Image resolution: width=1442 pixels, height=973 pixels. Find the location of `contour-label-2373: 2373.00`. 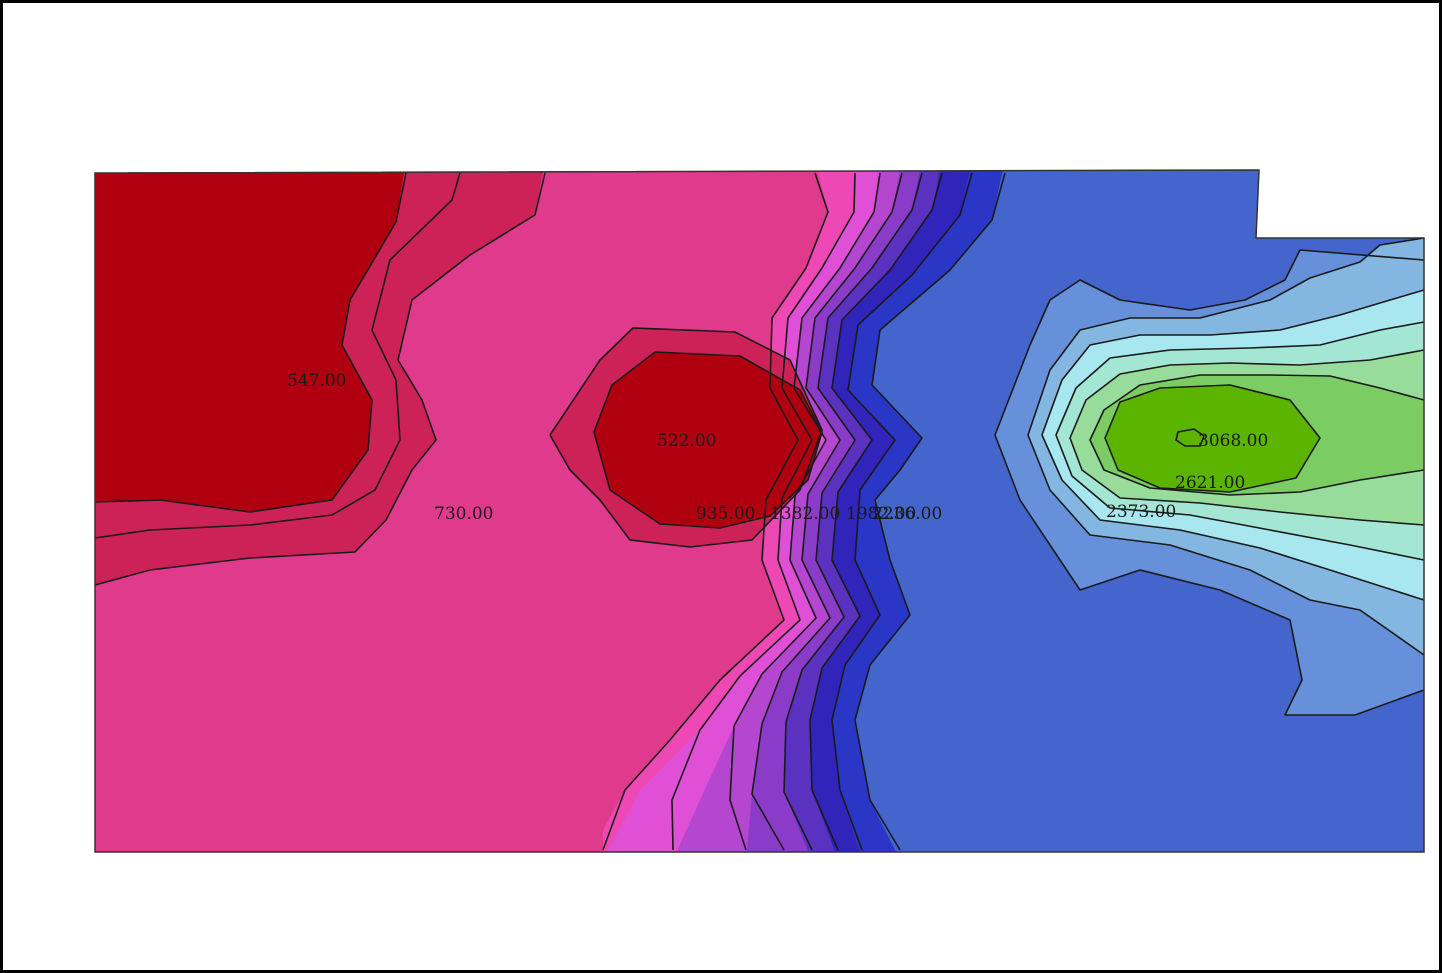

contour-label-2373: 2373.00 is located at coordinates (1141, 512).